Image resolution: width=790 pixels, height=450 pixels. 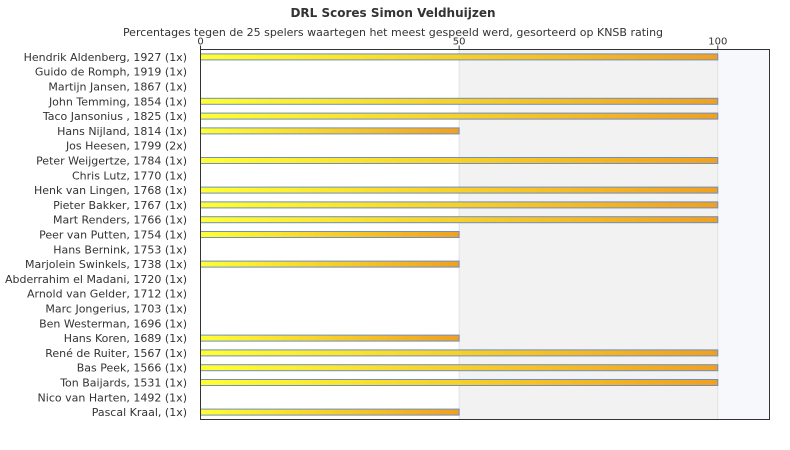 I want to click on category-label: Hendrik Aldenberg, 1927 (1x), so click(x=105, y=57).